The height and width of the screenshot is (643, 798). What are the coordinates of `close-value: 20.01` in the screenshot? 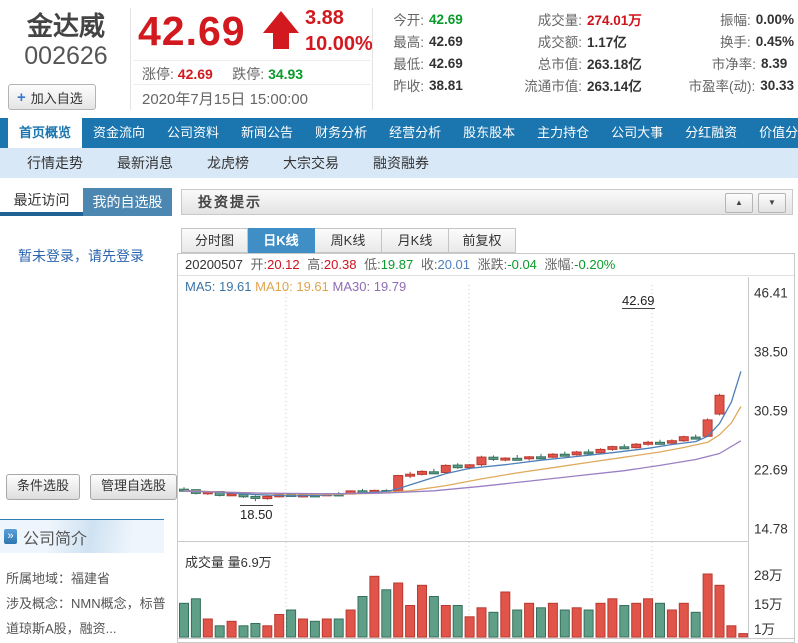 It's located at (454, 264).